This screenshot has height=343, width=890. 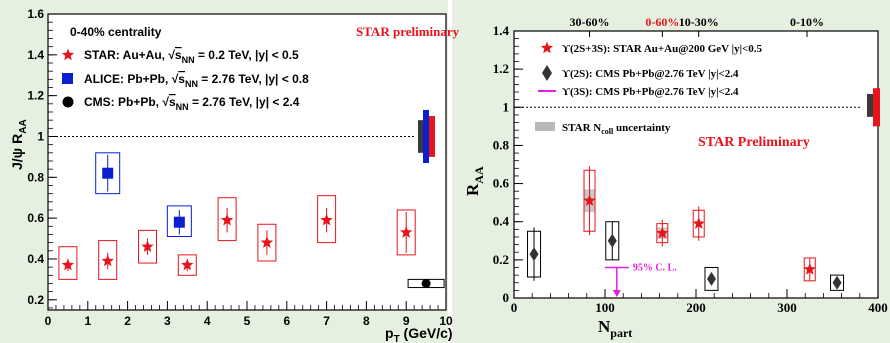 I want to click on legend-marker-circle, so click(x=68, y=102).